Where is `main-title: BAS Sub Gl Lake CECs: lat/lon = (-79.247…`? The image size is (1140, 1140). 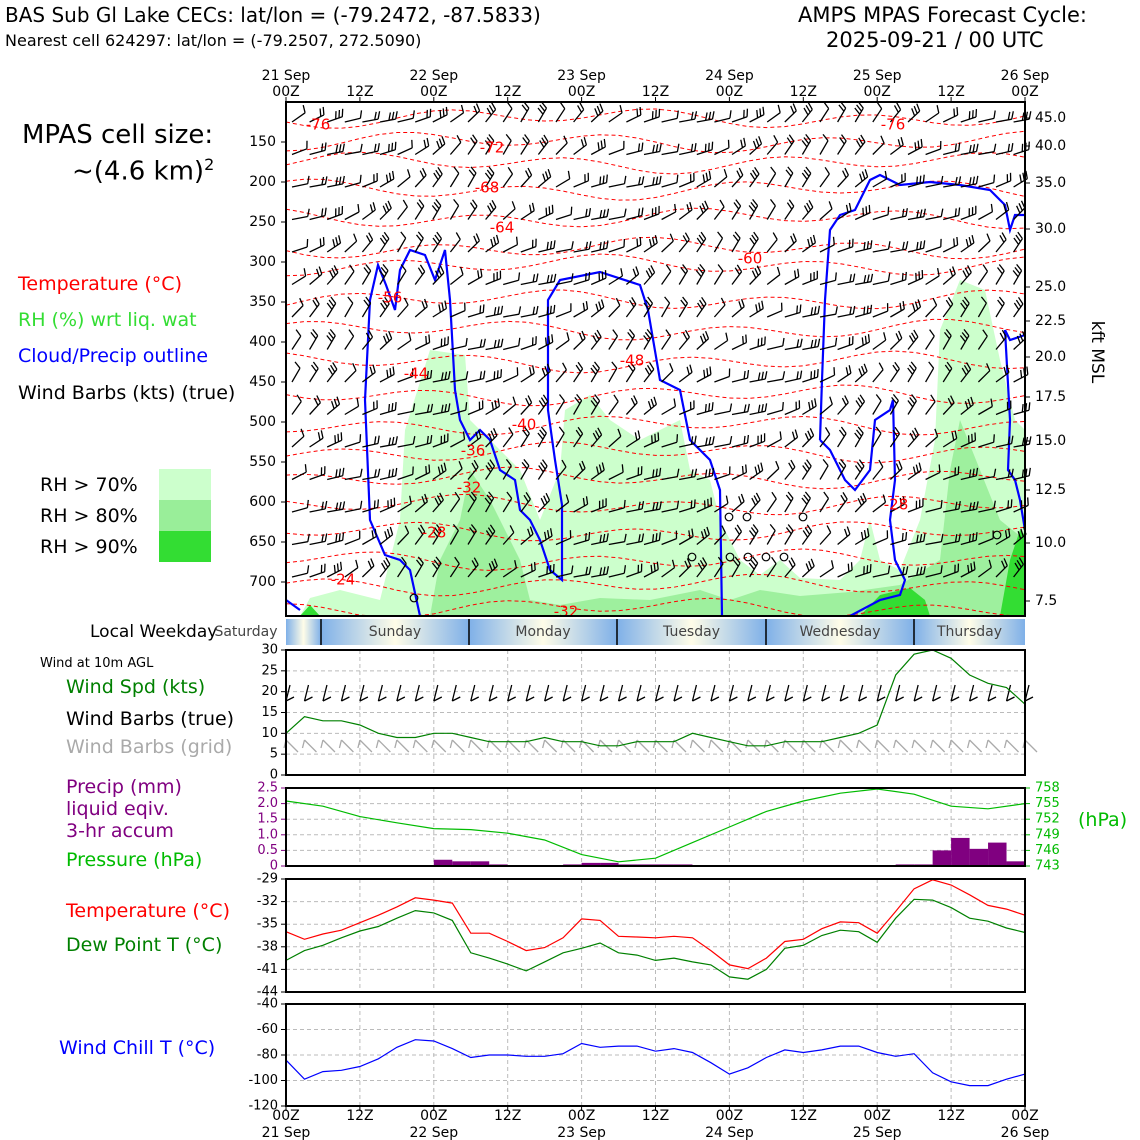
main-title: BAS Sub Gl Lake CECs: lat/lon = (-79.247… is located at coordinates (273, 15).